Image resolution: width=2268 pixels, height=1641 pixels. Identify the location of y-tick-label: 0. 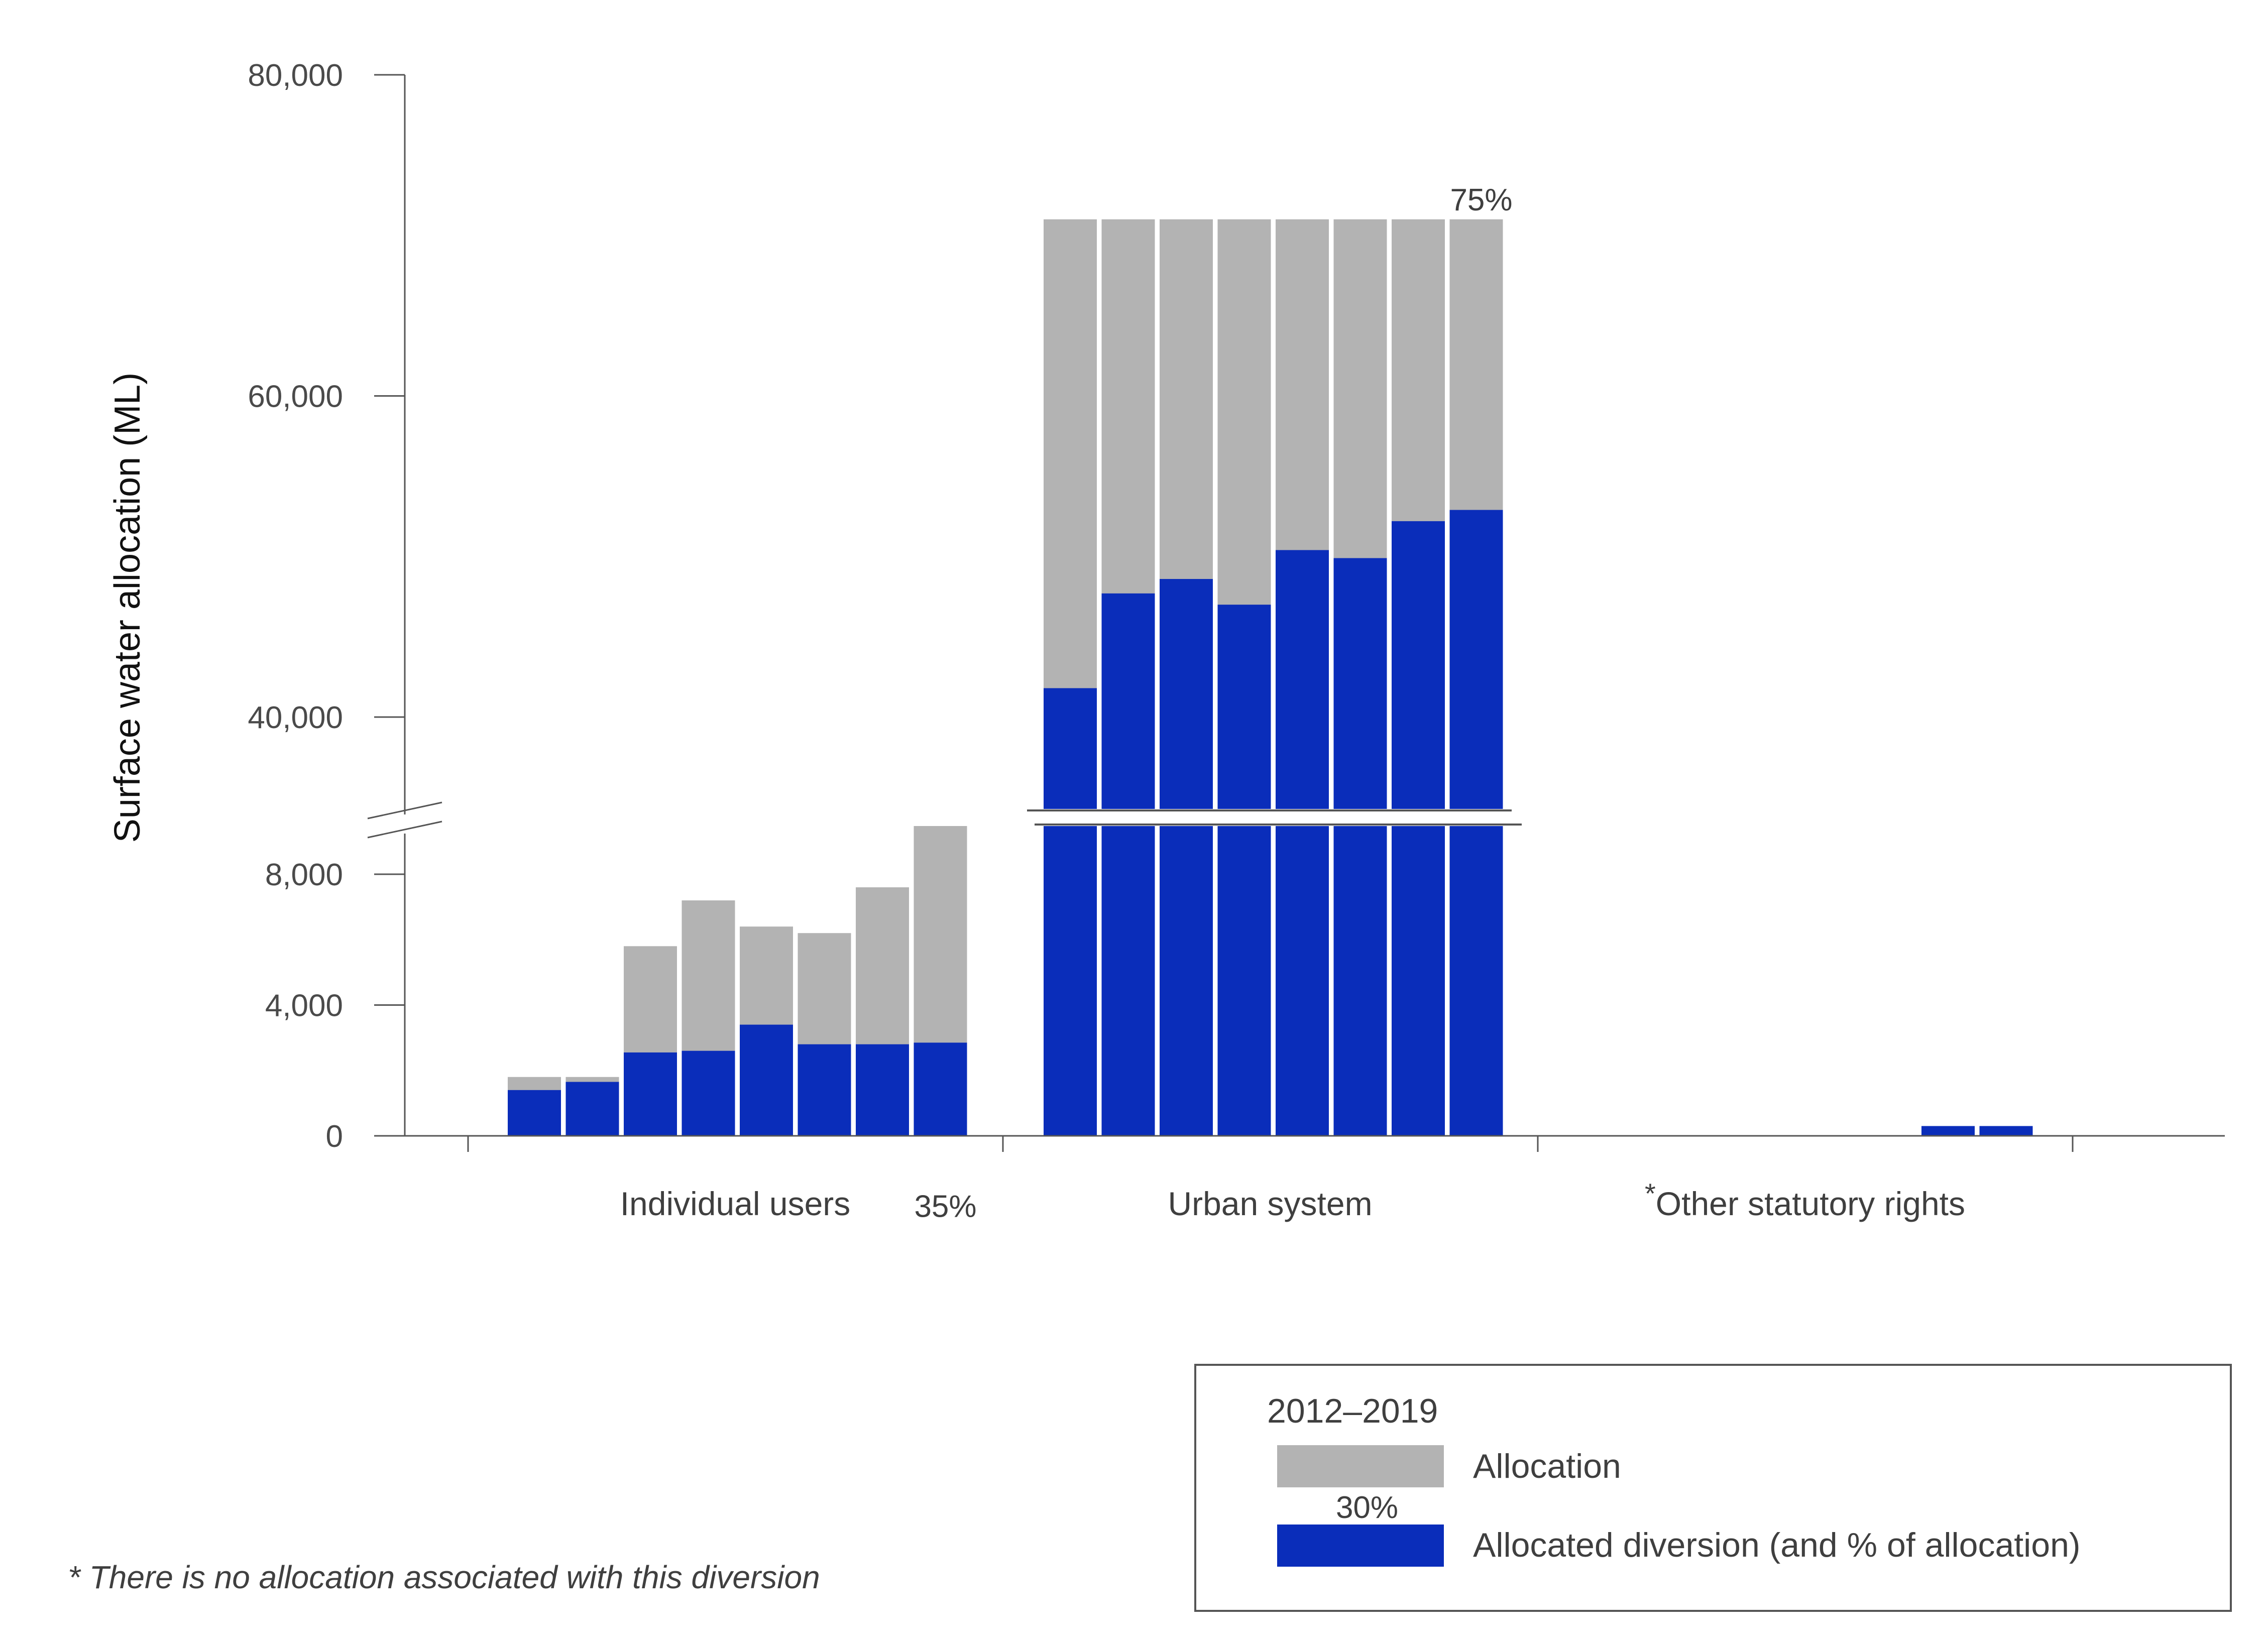
(335, 1137).